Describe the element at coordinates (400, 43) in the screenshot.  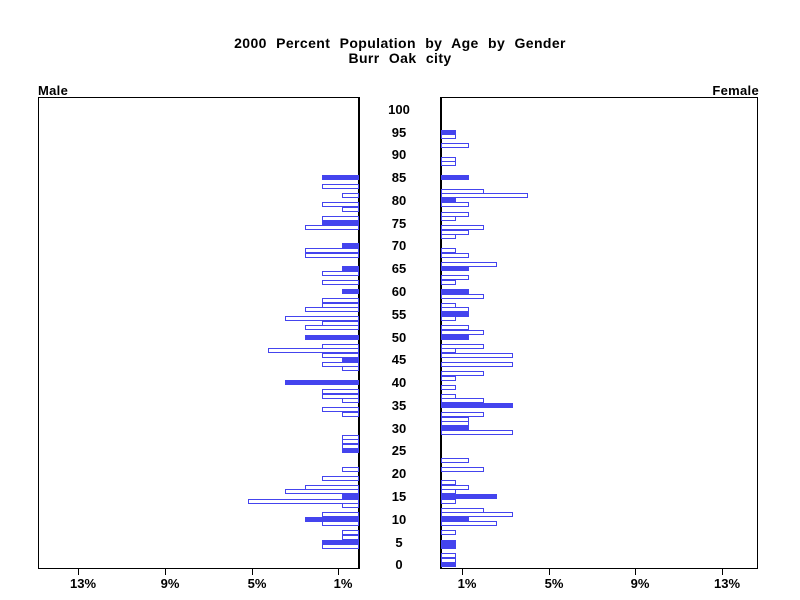
I see `chart-title: 2000 Percent Population by Age by Gender` at that location.